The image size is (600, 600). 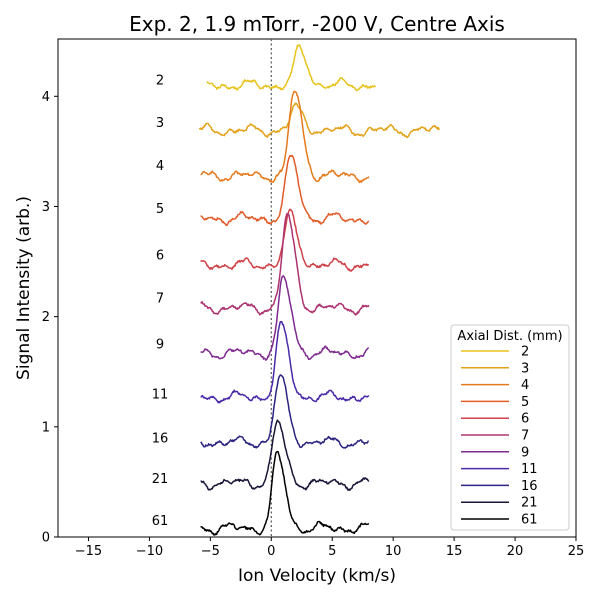 What do you see at coordinates (525, 352) in the screenshot?
I see `legend-label-2: 2` at bounding box center [525, 352].